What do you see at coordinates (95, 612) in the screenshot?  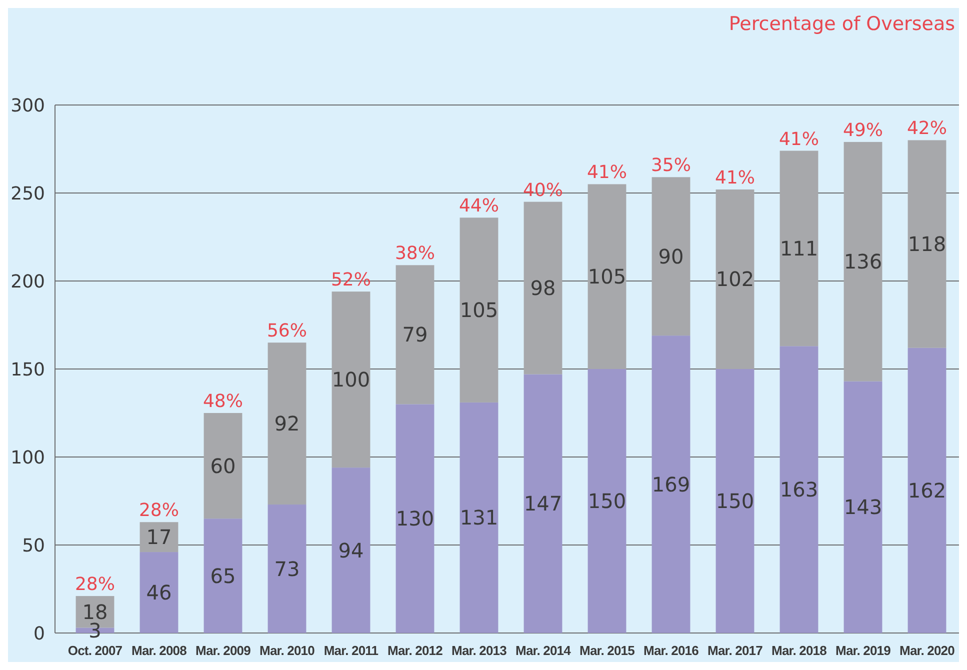 I see `data-label: 18` at bounding box center [95, 612].